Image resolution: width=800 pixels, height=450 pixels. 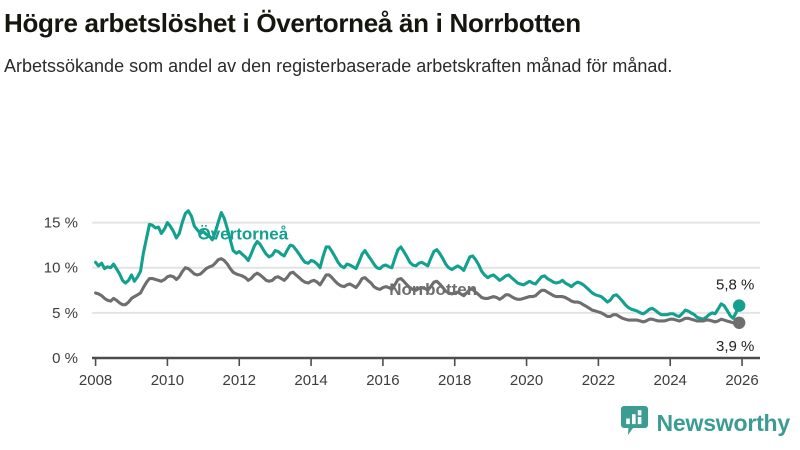 I want to click on x-axis-tick-label: 2016, so click(x=382, y=380).